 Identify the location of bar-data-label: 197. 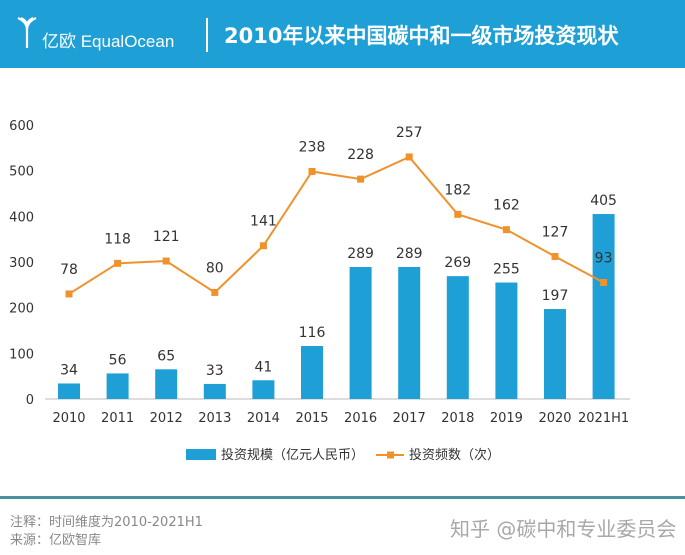
(555, 296).